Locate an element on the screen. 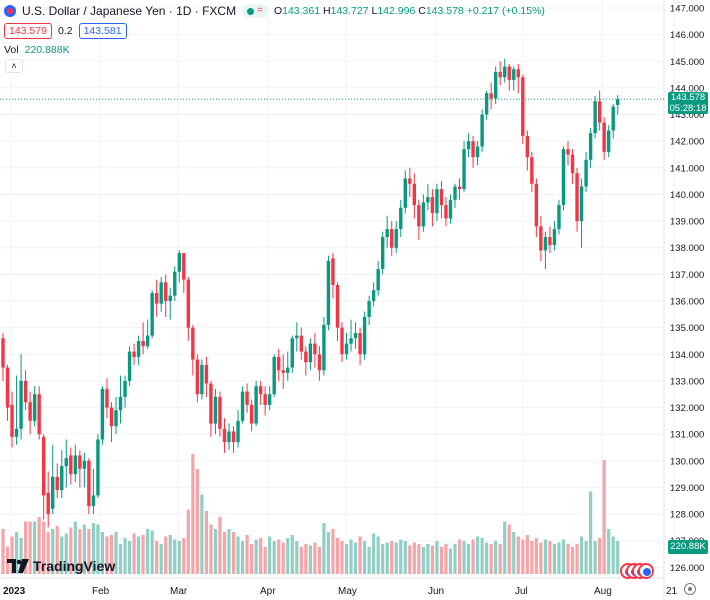  settings-gear-icon is located at coordinates (690, 589).